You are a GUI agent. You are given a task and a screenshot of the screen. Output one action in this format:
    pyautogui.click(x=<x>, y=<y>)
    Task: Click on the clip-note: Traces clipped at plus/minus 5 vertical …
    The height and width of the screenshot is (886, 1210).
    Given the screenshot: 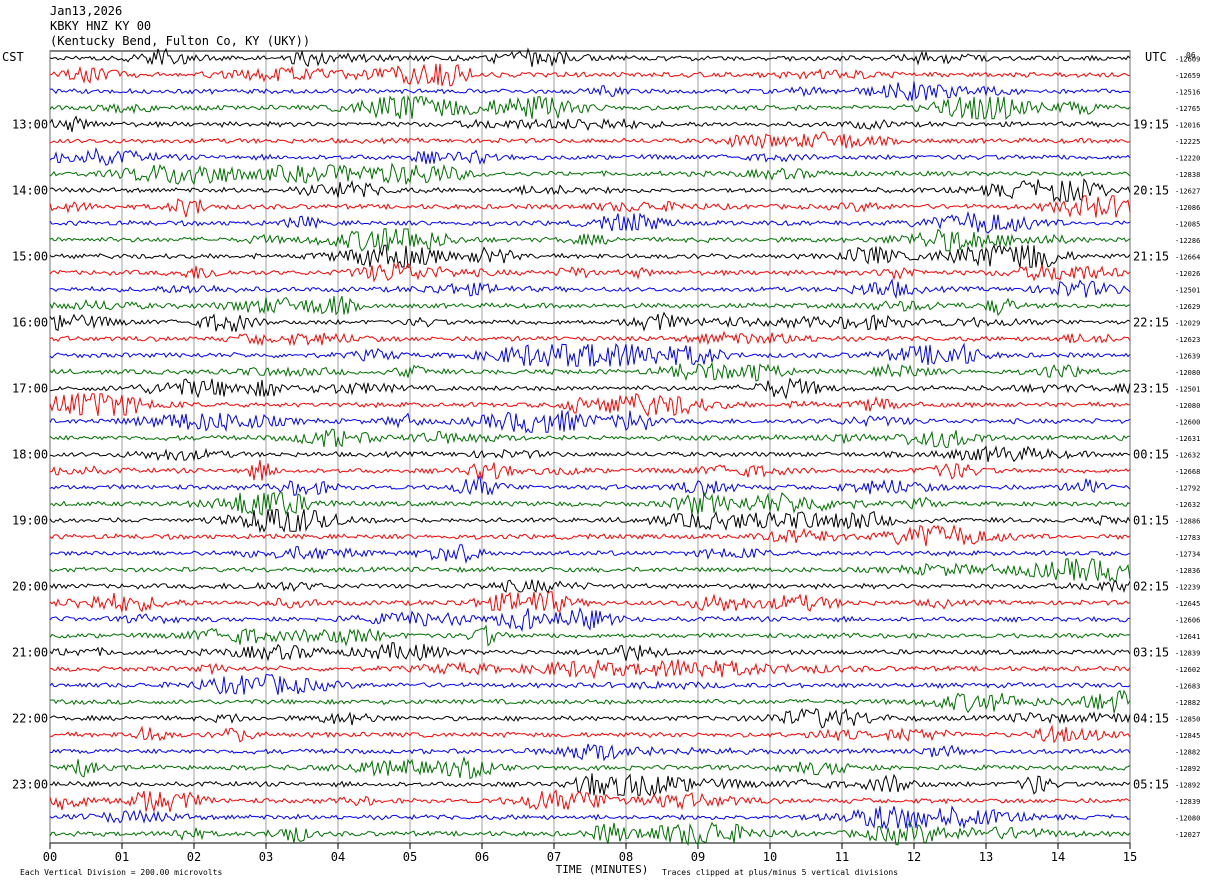 What is the action you would take?
    pyautogui.click(x=780, y=872)
    